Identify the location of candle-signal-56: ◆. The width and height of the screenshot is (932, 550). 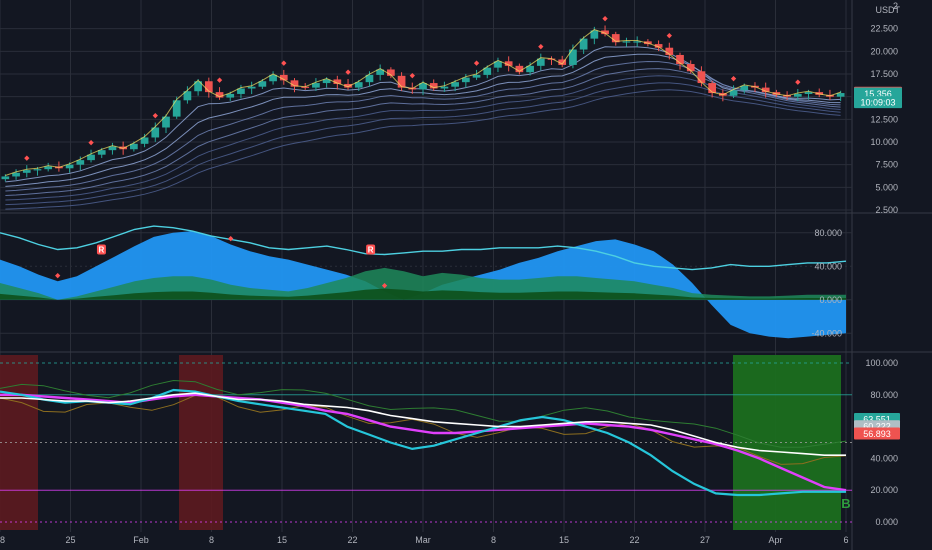
(605, 18).